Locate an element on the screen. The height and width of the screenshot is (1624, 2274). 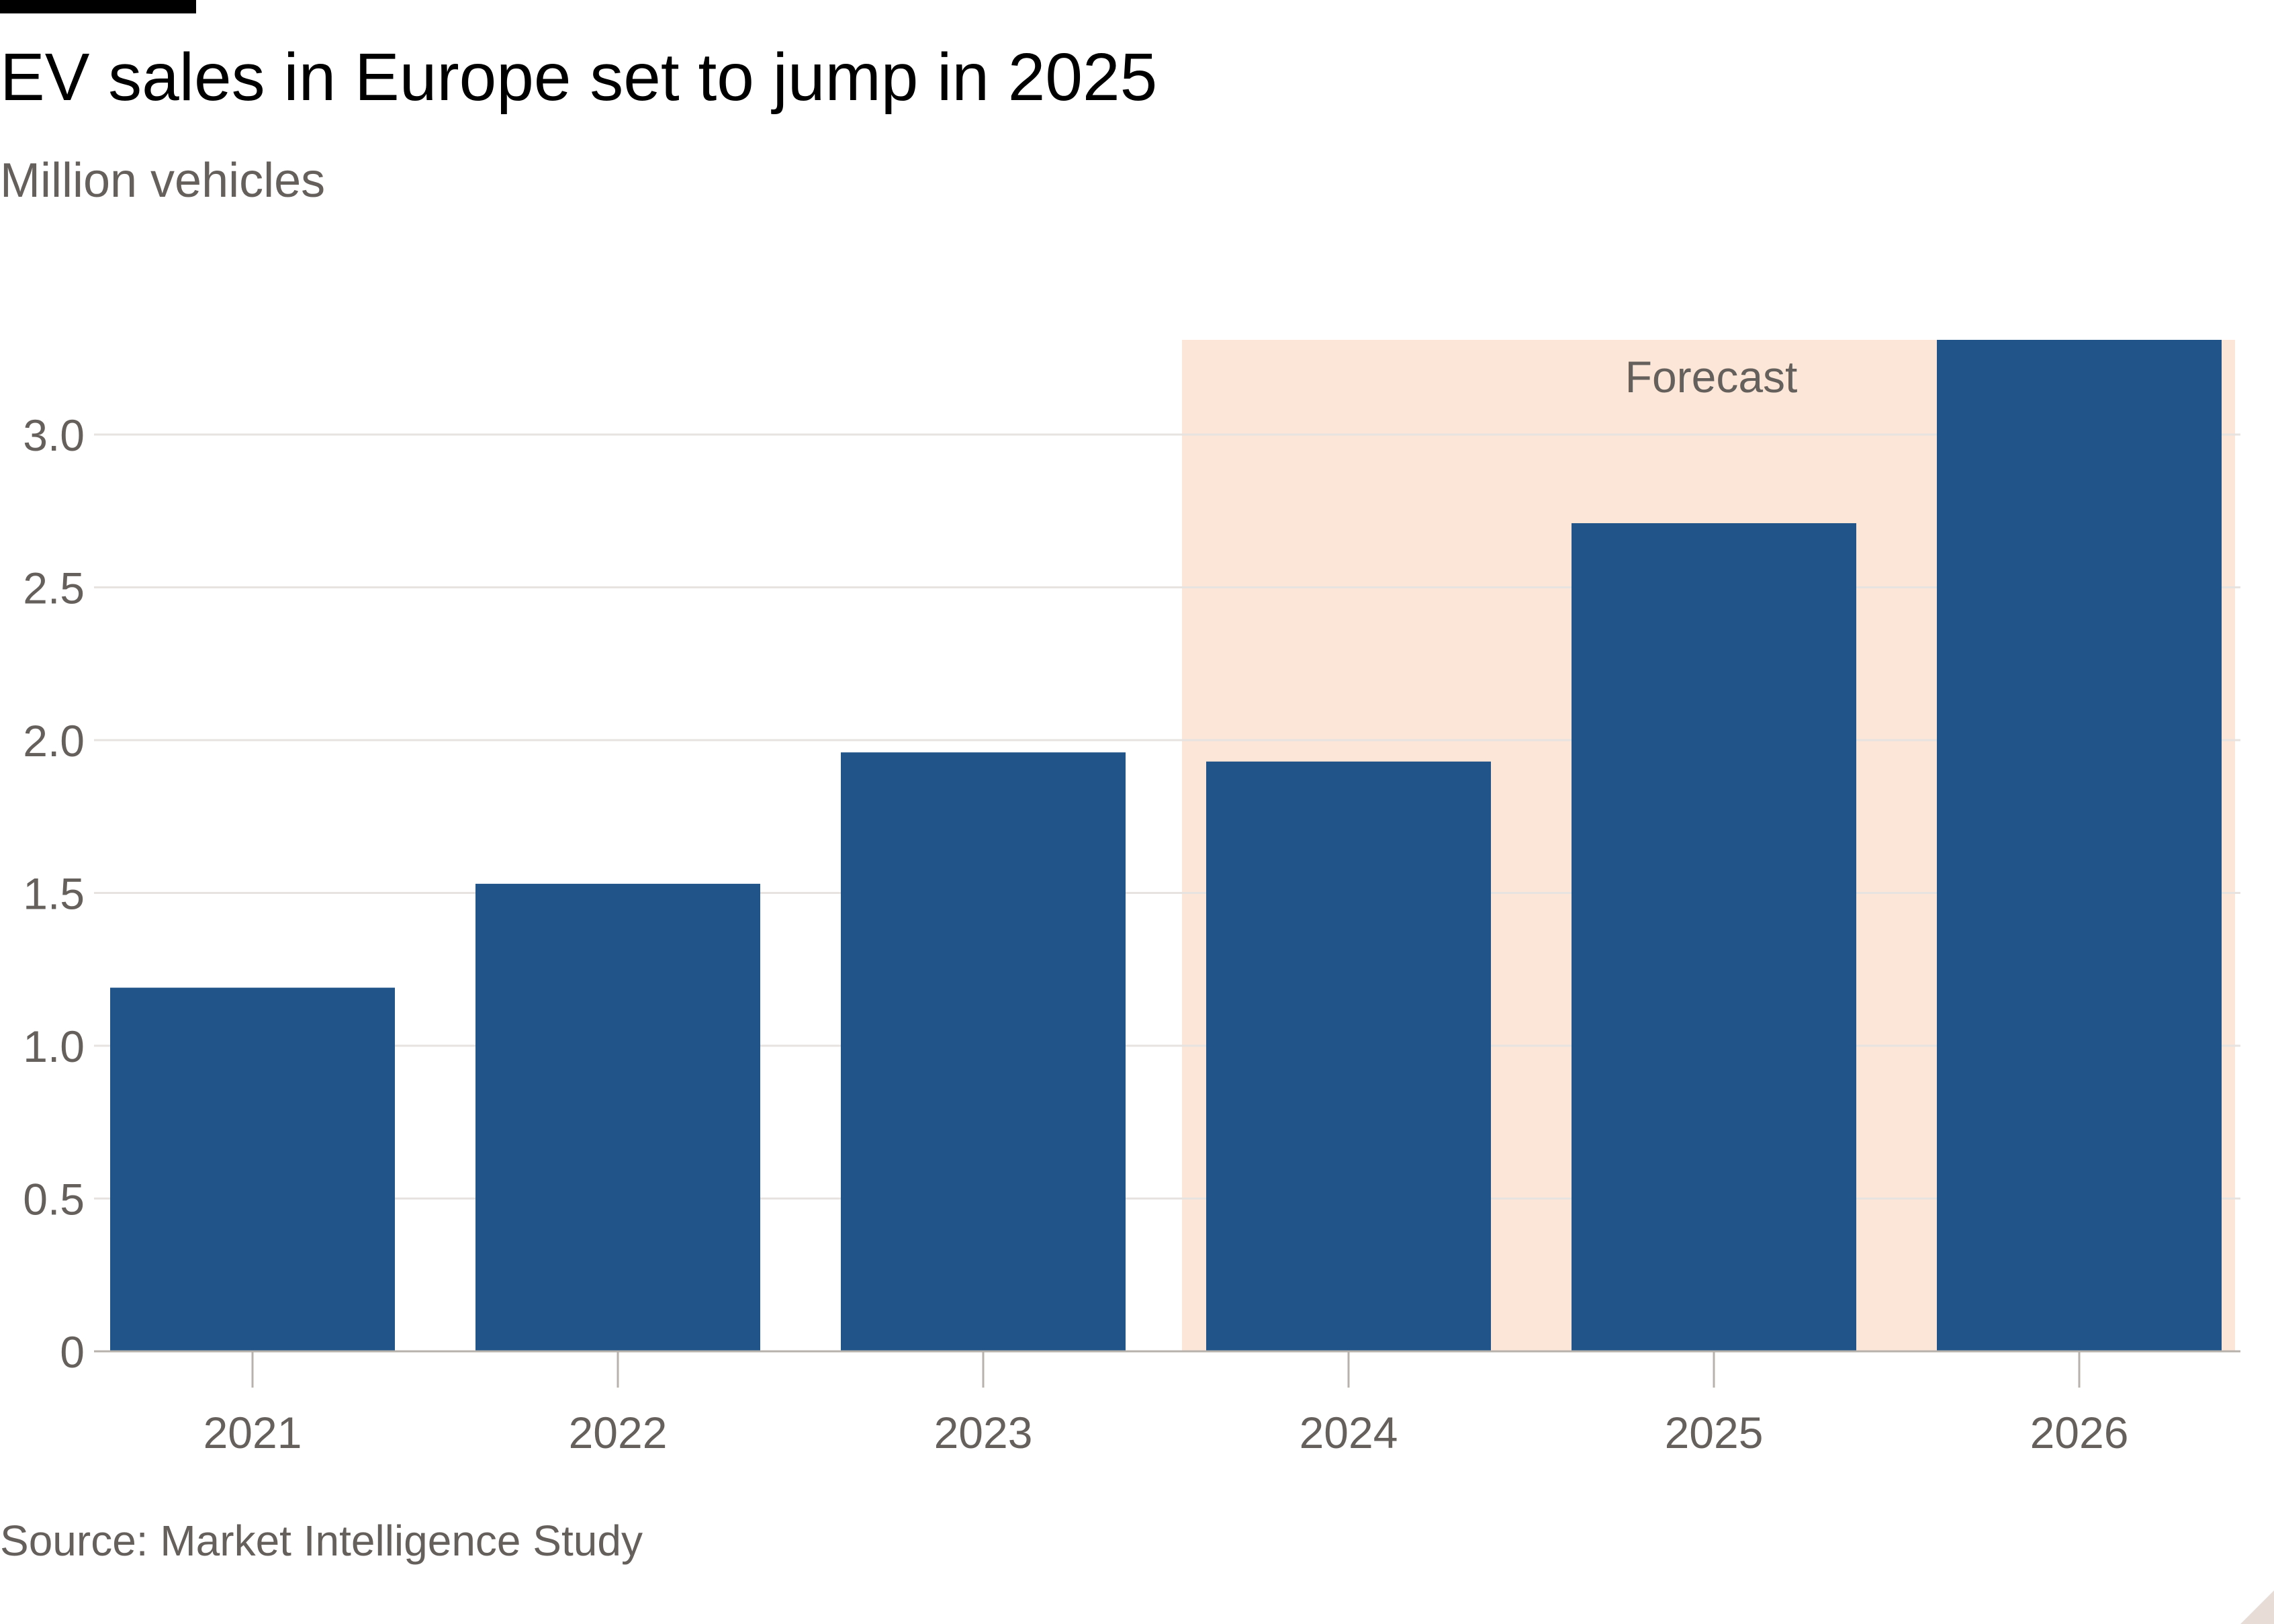
bar-2022 is located at coordinates (617, 1117).